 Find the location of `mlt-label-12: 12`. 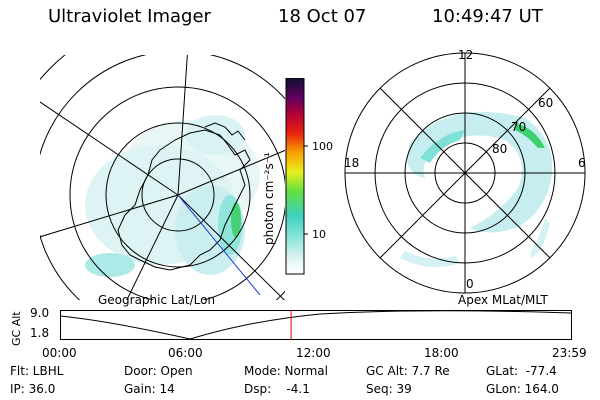

mlt-label-12: 12 is located at coordinates (466, 55).